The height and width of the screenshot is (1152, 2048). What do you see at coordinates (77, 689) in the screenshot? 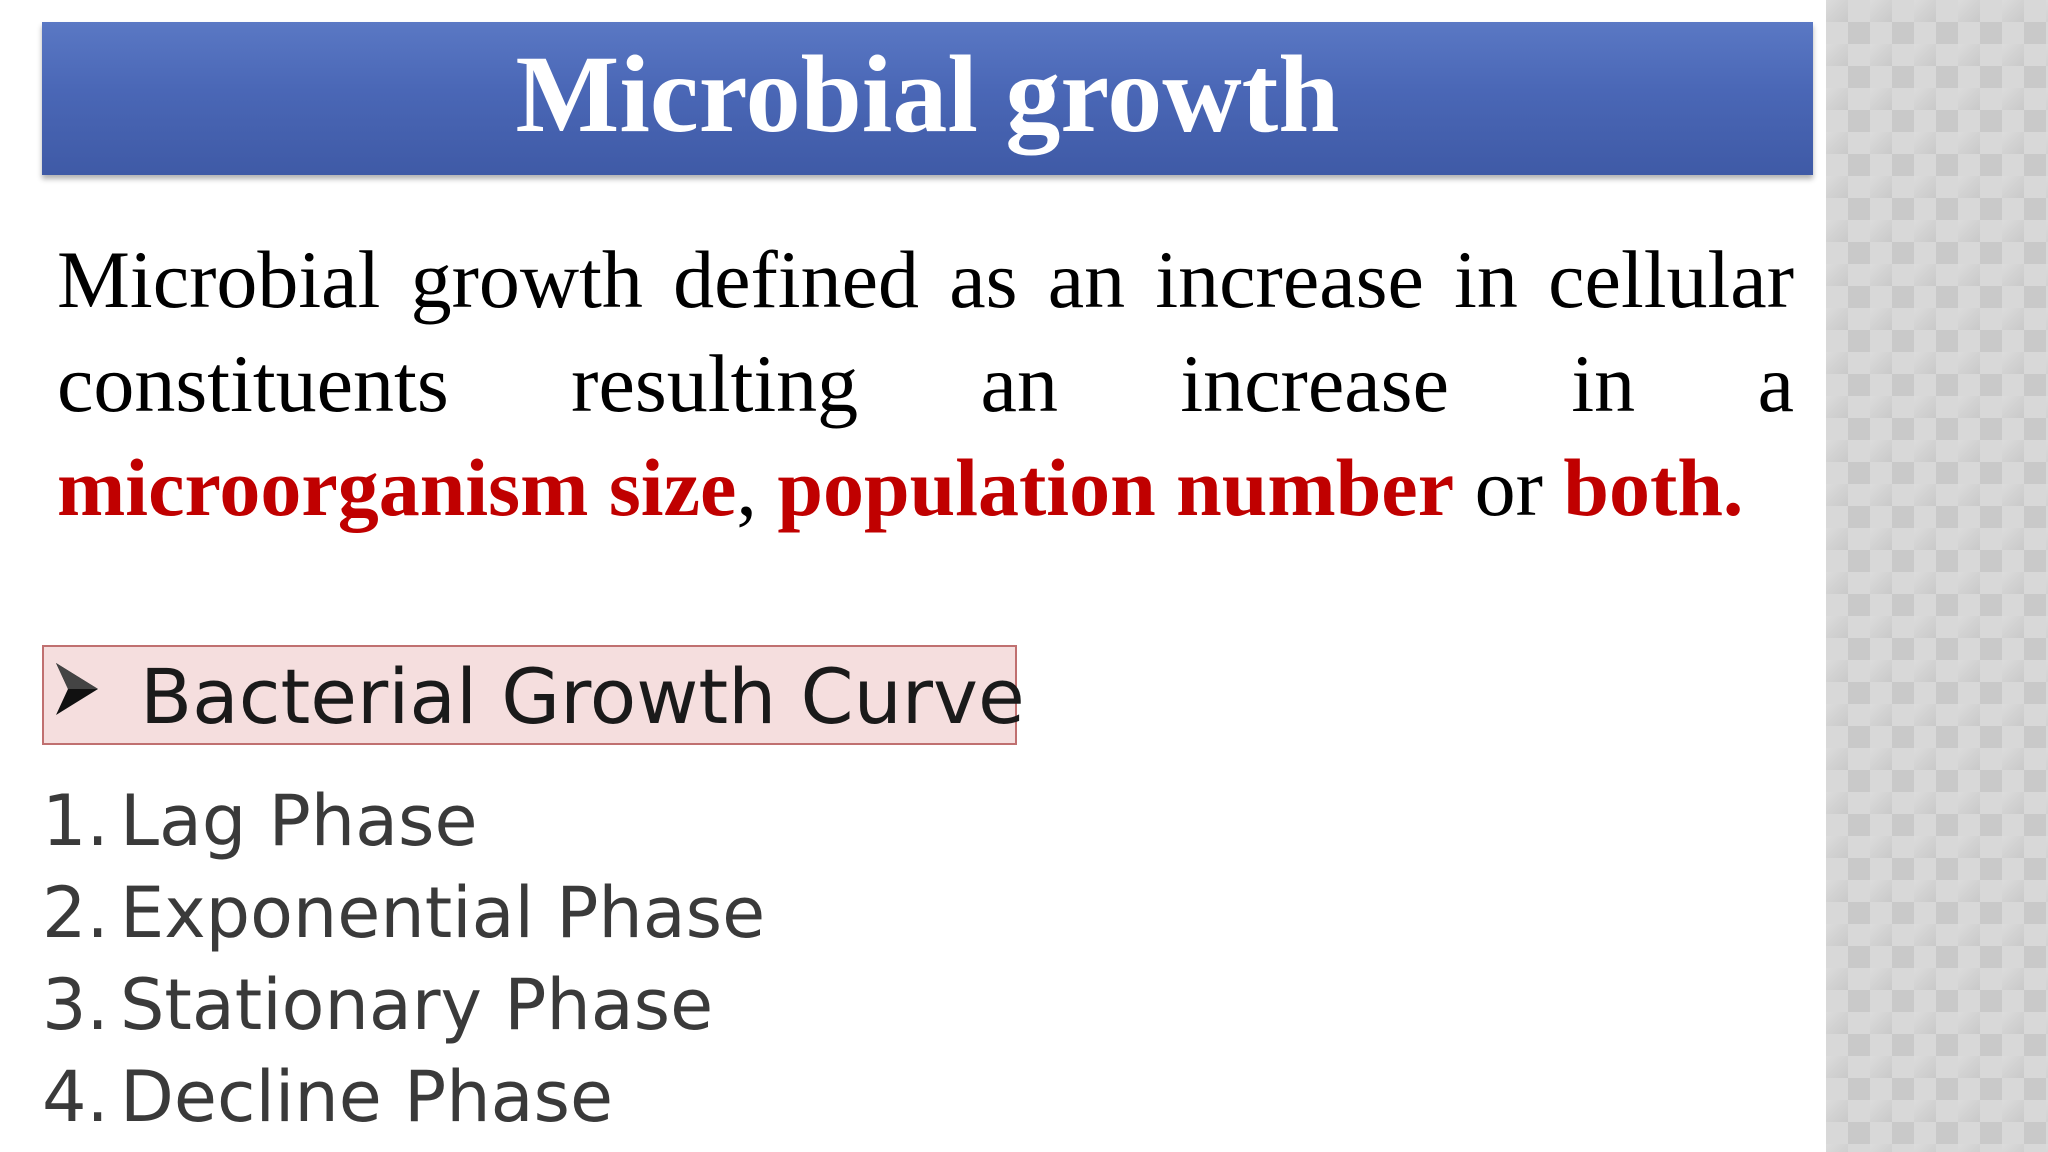
I see `arrowhead-bullet-icon` at bounding box center [77, 689].